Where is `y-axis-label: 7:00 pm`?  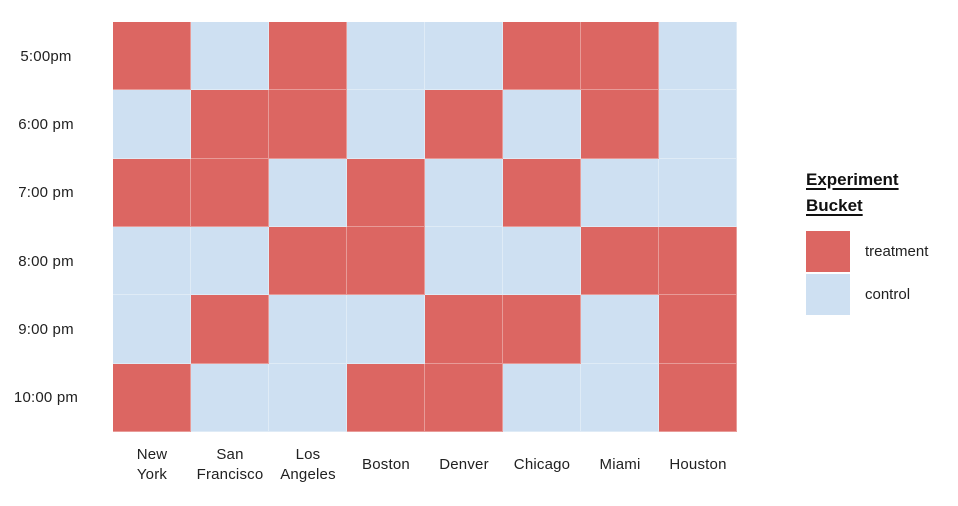 y-axis-label: 7:00 pm is located at coordinates (46, 193).